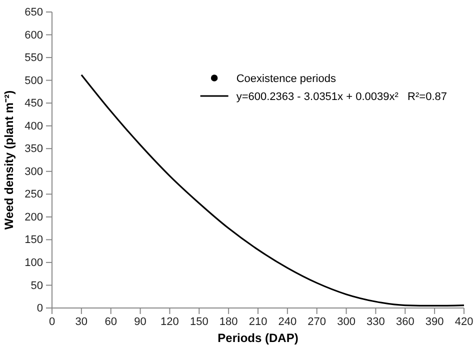  What do you see at coordinates (286, 79) in the screenshot?
I see `legend-label: Coexistence periods` at bounding box center [286, 79].